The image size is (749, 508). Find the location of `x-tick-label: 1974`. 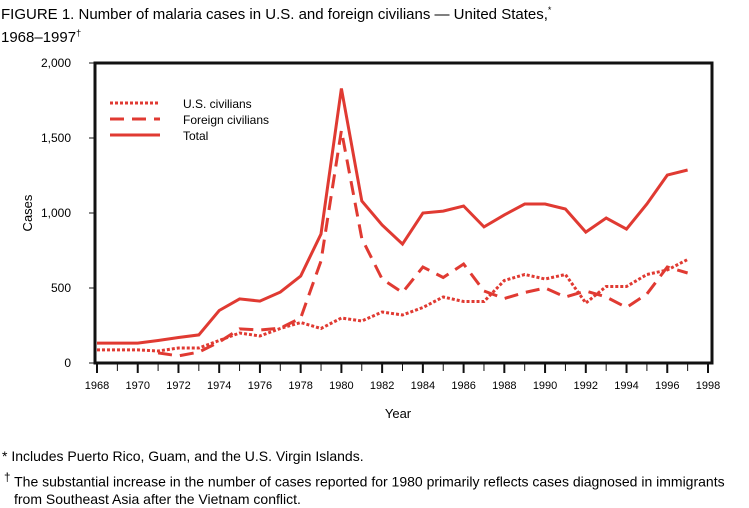

x-tick-label: 1974 is located at coordinates (219, 386).